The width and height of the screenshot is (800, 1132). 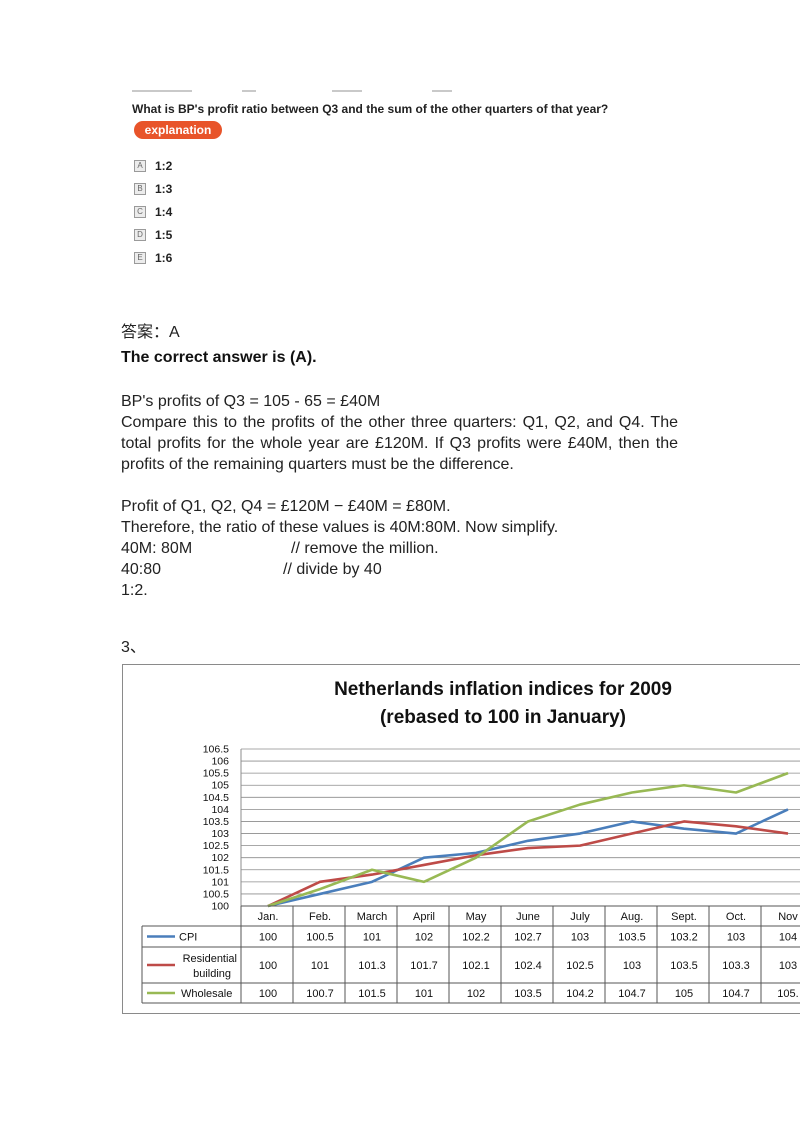 I want to click on y-tick-label: 106, so click(x=220, y=762).